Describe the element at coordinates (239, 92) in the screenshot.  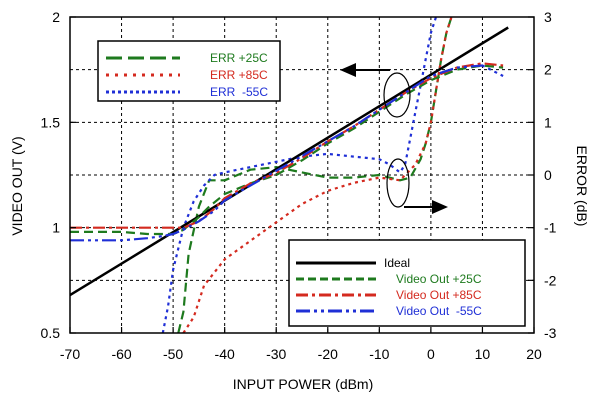
I see `legend-label-errm55: ERR -55C` at that location.